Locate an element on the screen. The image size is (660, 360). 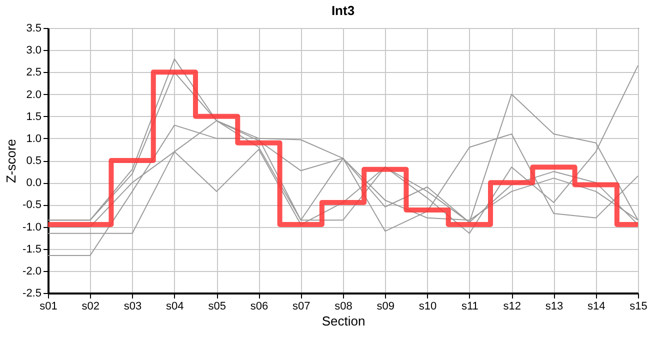
x-tick-label: s04 is located at coordinates (175, 306).